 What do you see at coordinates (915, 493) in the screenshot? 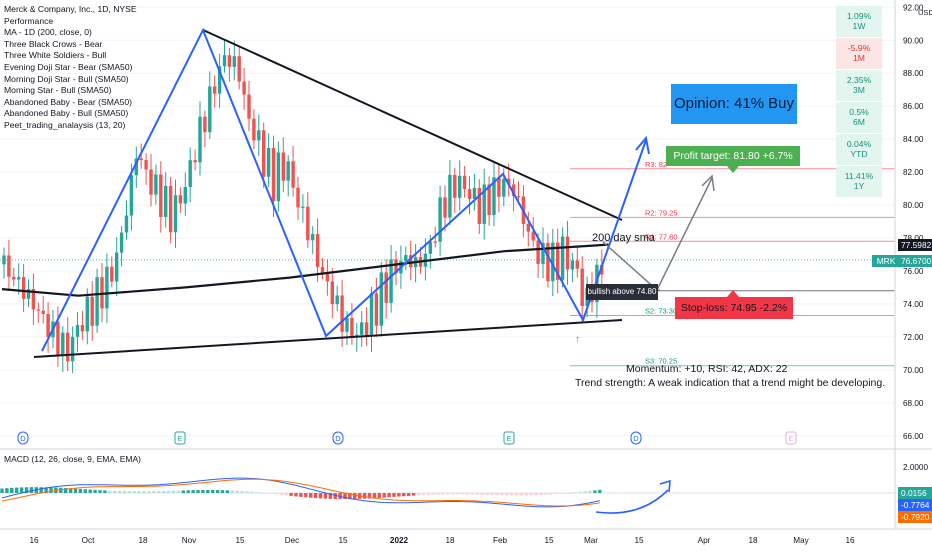
I see `macd-histogram-badge: 0.0156` at bounding box center [915, 493].